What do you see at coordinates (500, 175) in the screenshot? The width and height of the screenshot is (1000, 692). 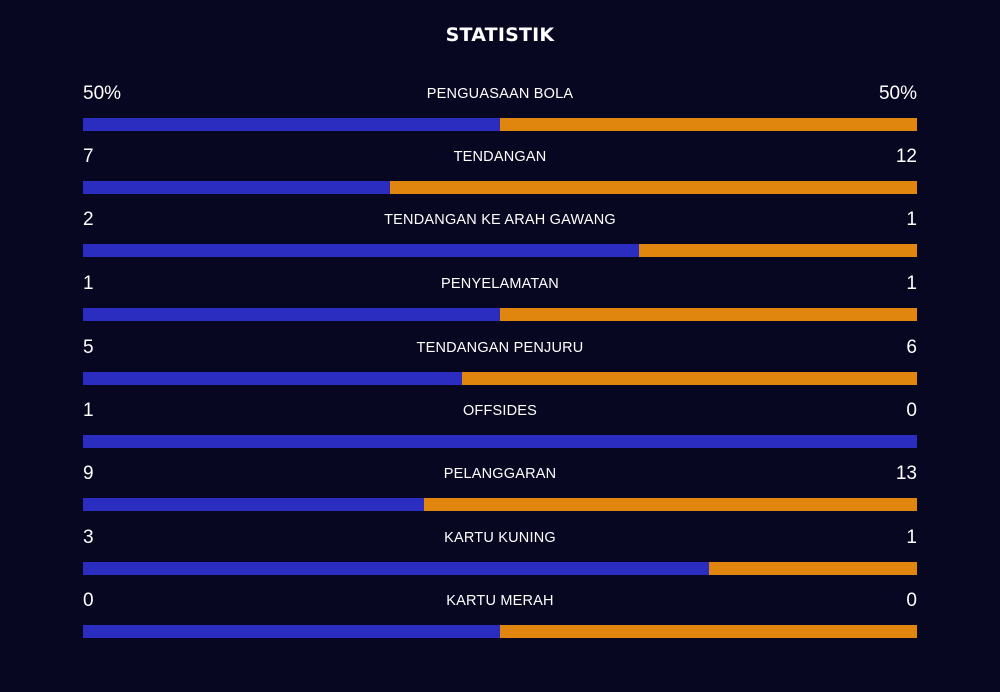 I see `stat-row-shots: 7 TENDANGAN 12` at bounding box center [500, 175].